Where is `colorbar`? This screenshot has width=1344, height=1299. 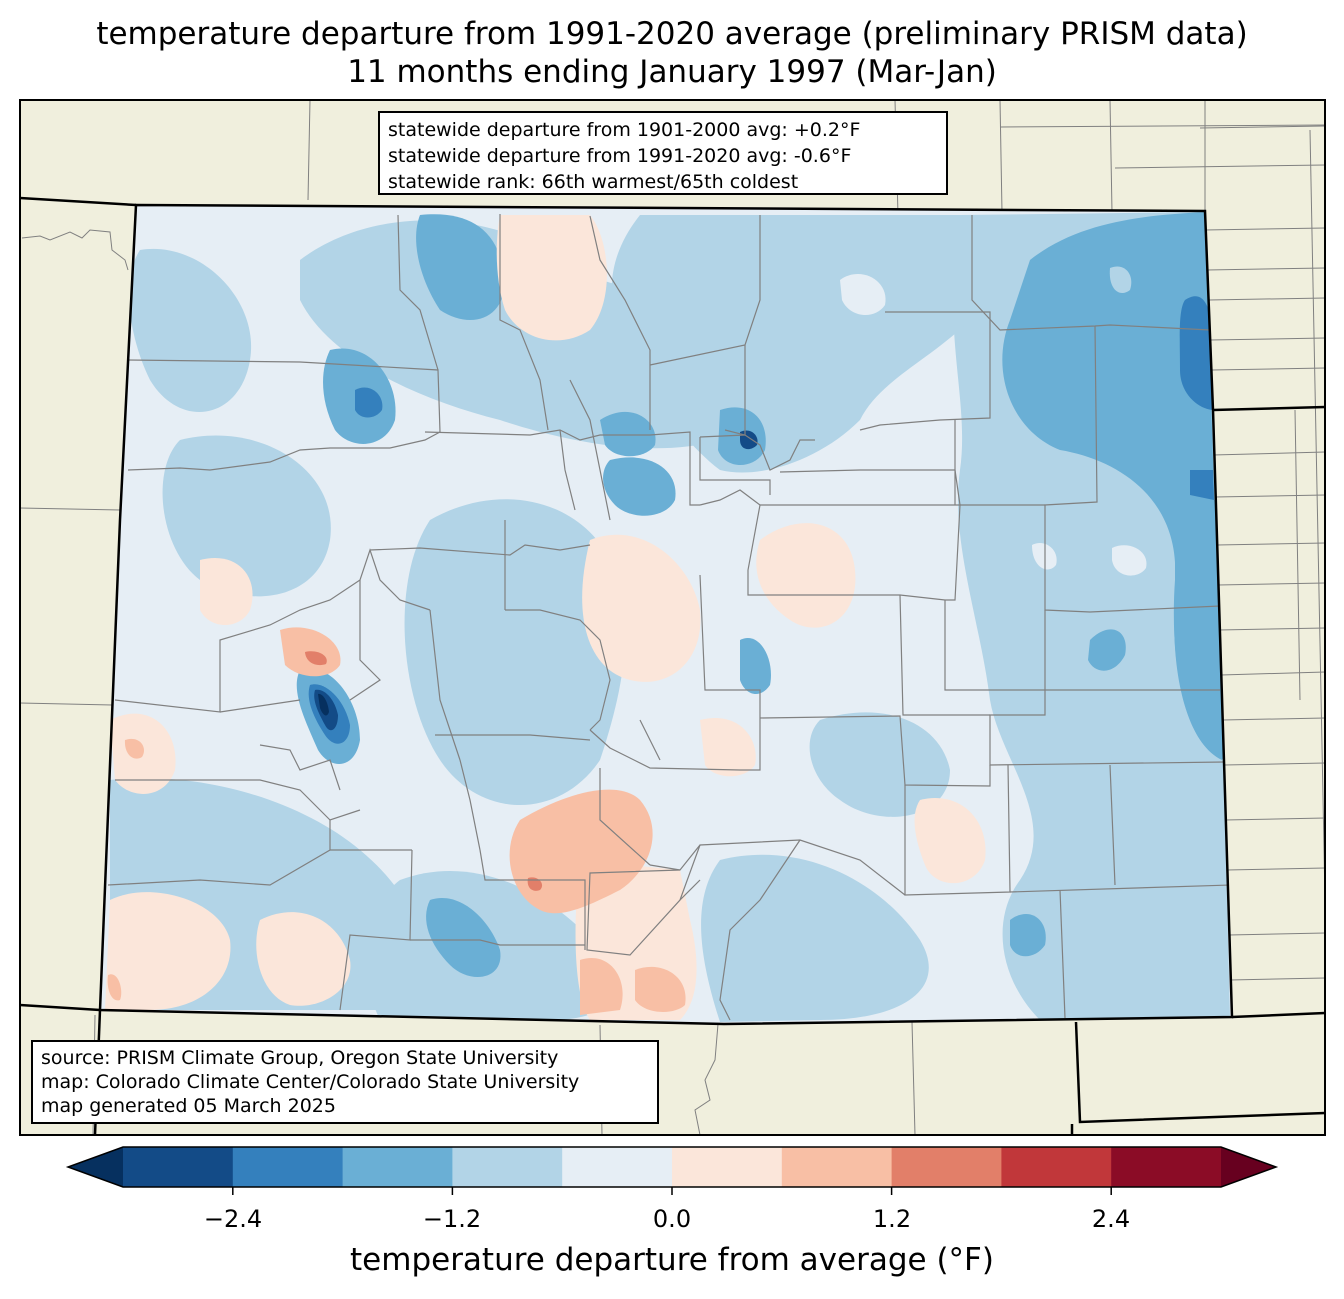
colorbar is located at coordinates (672, 1170).